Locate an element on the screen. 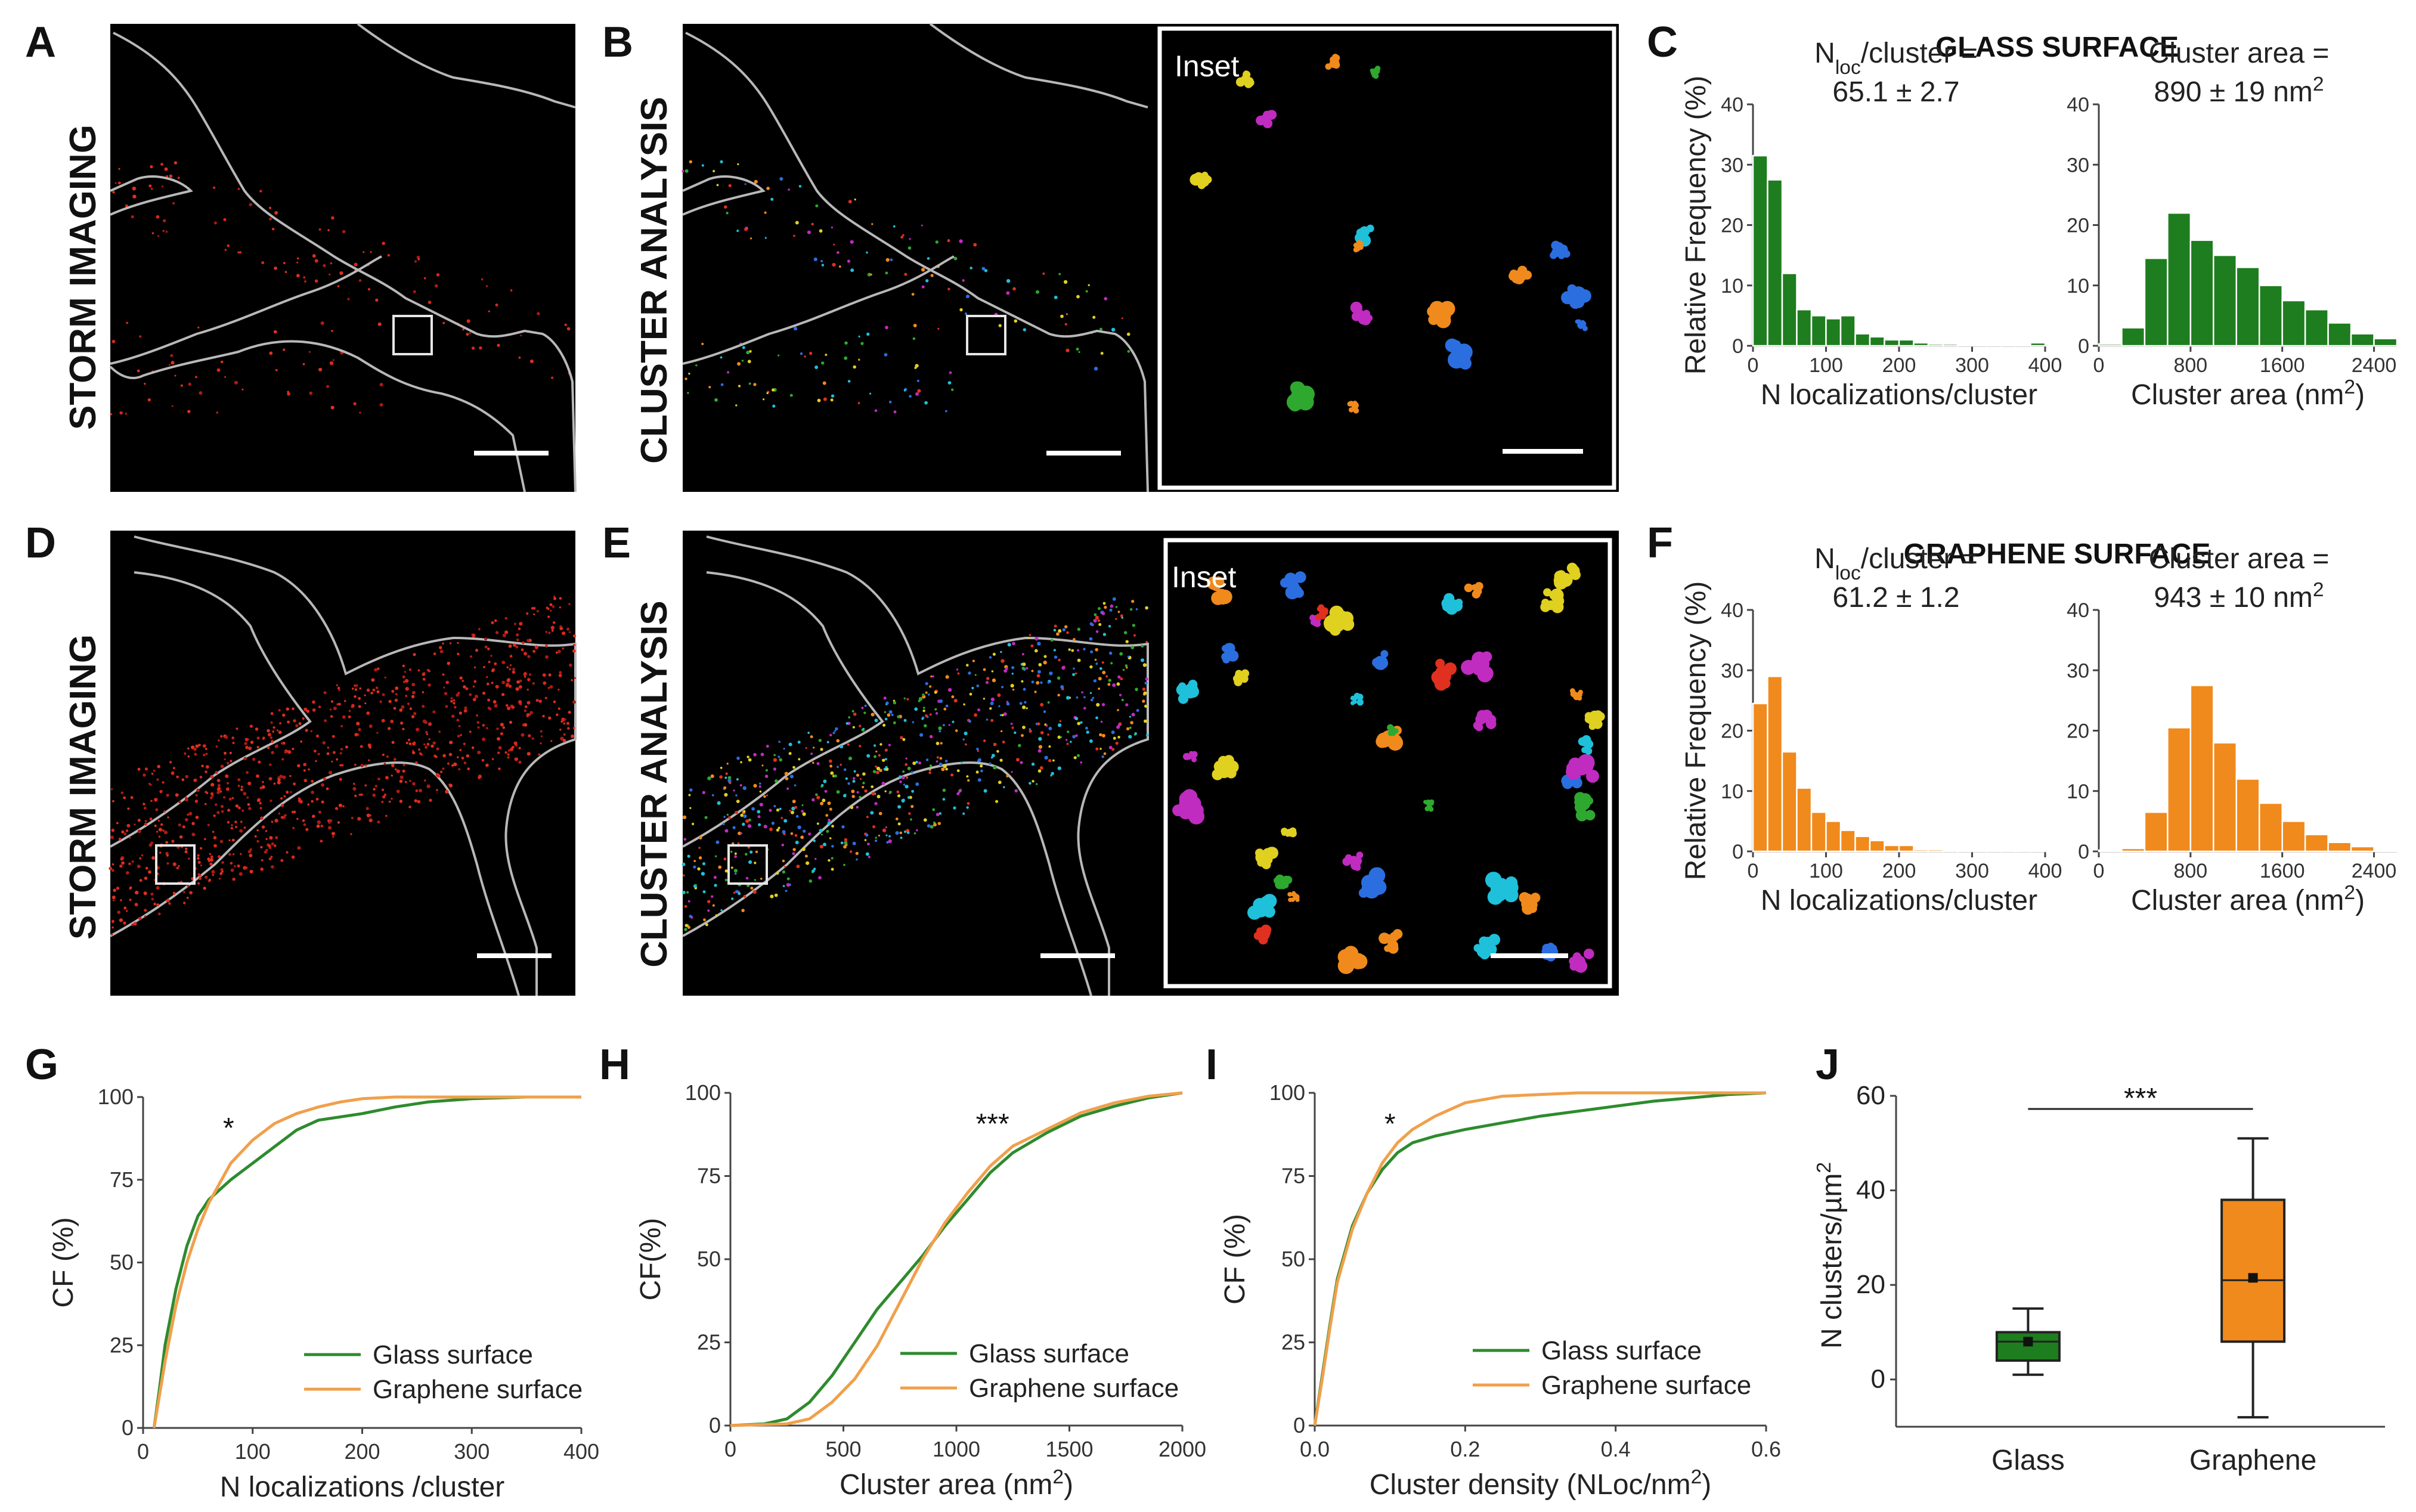 Image resolution: width=2416 pixels, height=1512 pixels. y-axis-label: CF (%) is located at coordinates (1235, 1259).